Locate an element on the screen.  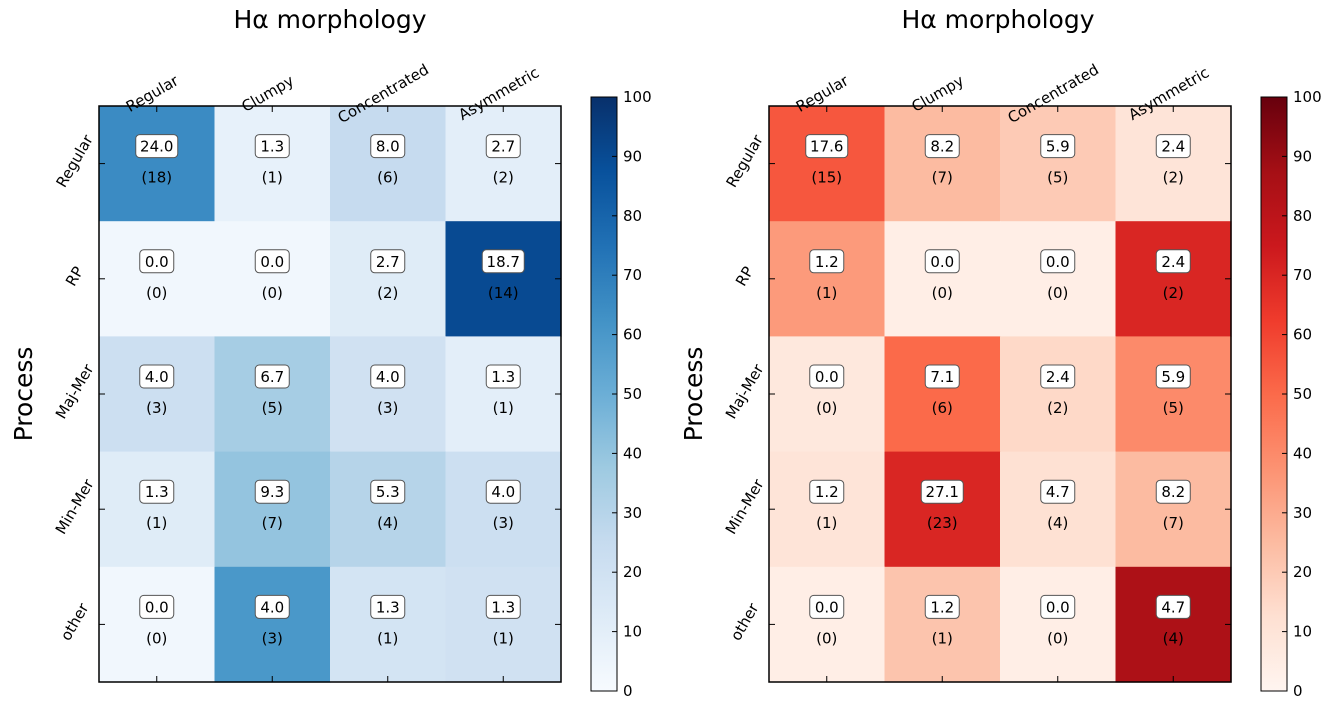
cell-value-label: 24.0 is located at coordinates (156, 147).